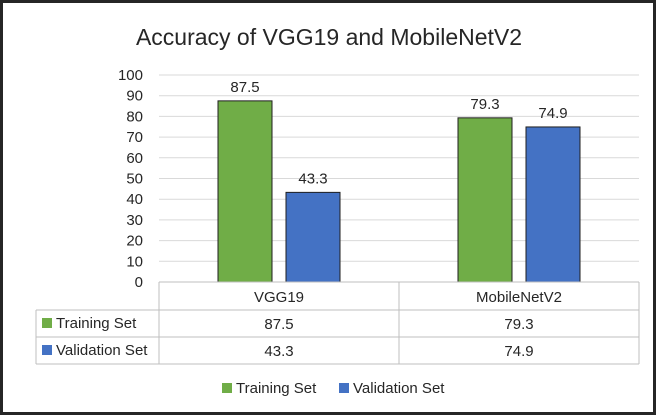 The height and width of the screenshot is (418, 656). I want to click on table-series-label: Validation Set, so click(102, 350).